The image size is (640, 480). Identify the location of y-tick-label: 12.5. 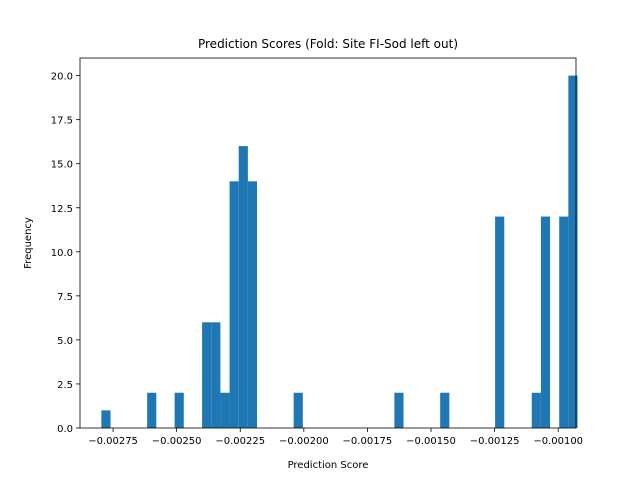
(62, 209).